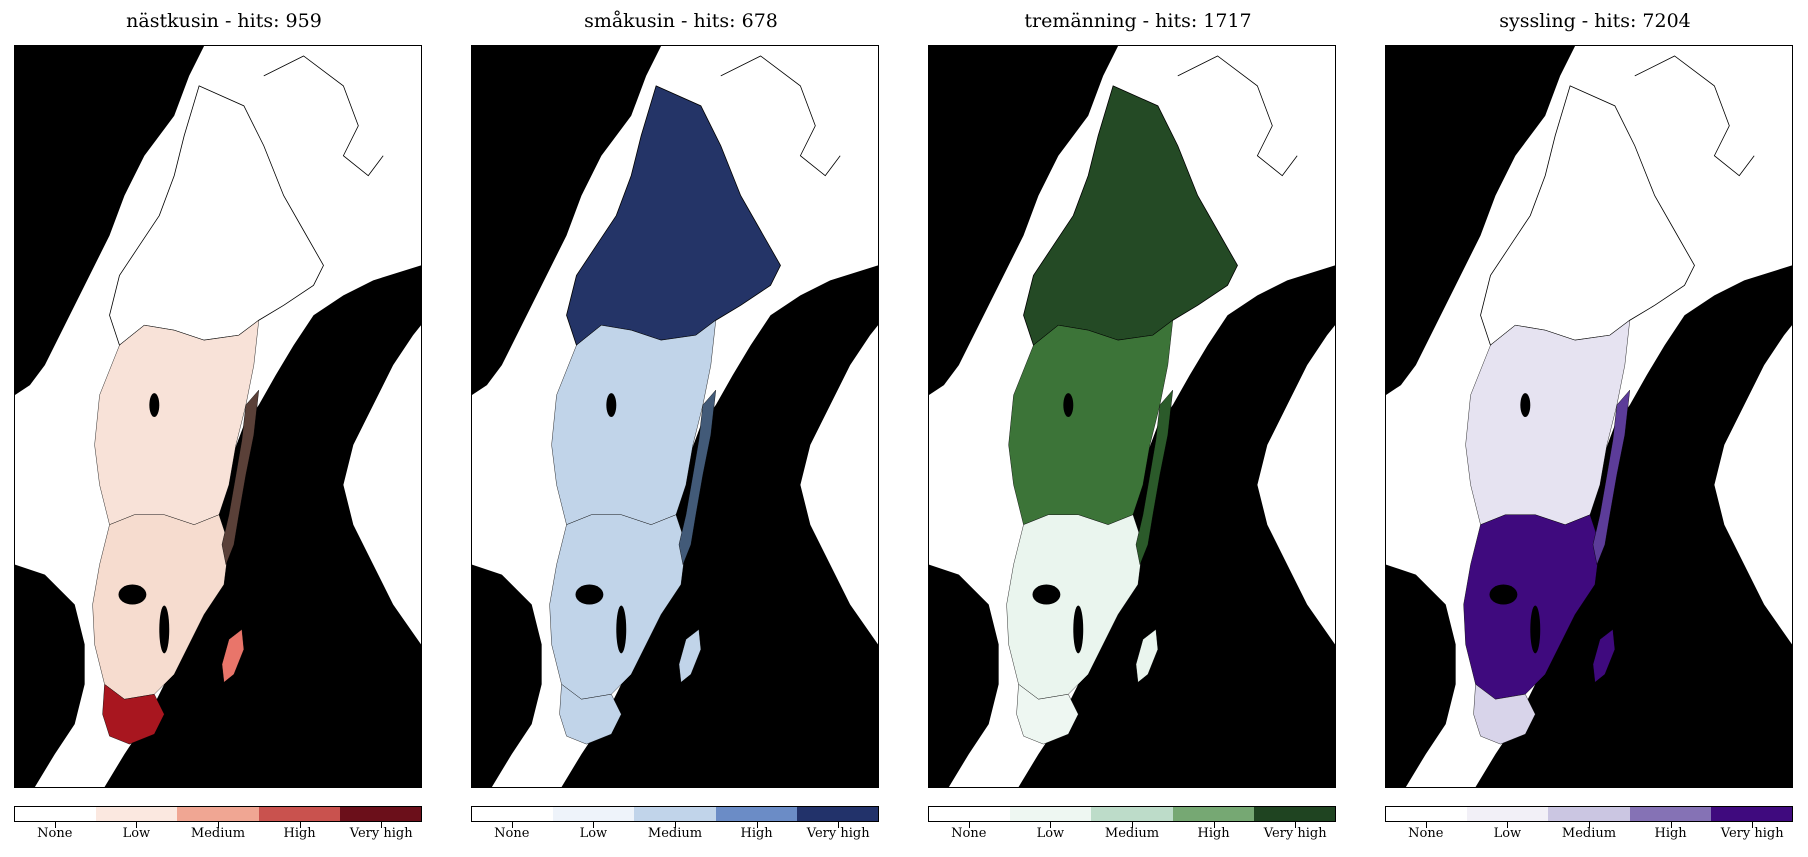 This screenshot has width=1808, height=857. What do you see at coordinates (590, 714) in the screenshot?
I see `region-skane` at bounding box center [590, 714].